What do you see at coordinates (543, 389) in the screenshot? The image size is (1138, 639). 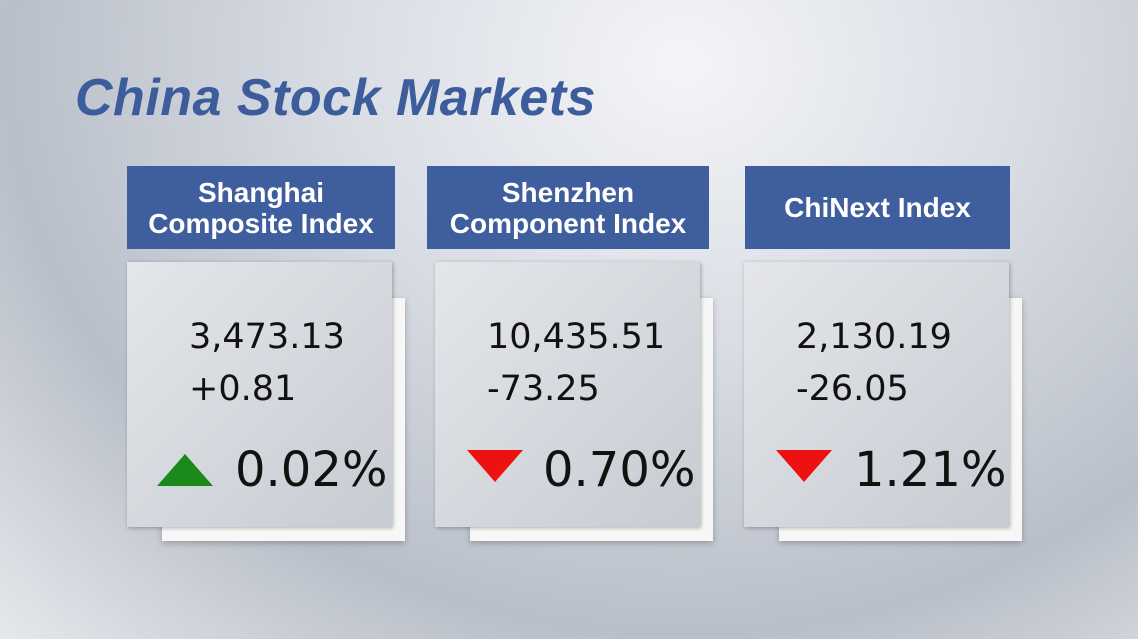 I see `index-change: -73.25` at bounding box center [543, 389].